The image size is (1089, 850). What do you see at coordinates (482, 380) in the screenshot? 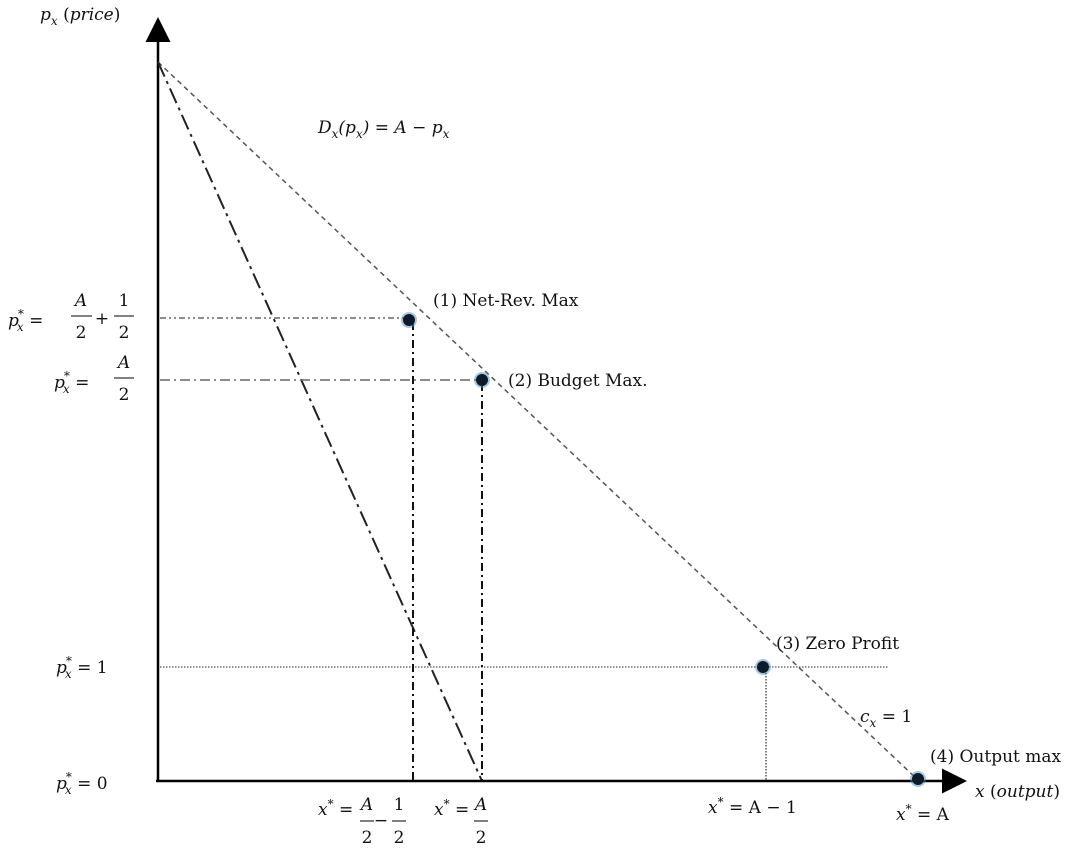
I see `point-budget-max` at bounding box center [482, 380].